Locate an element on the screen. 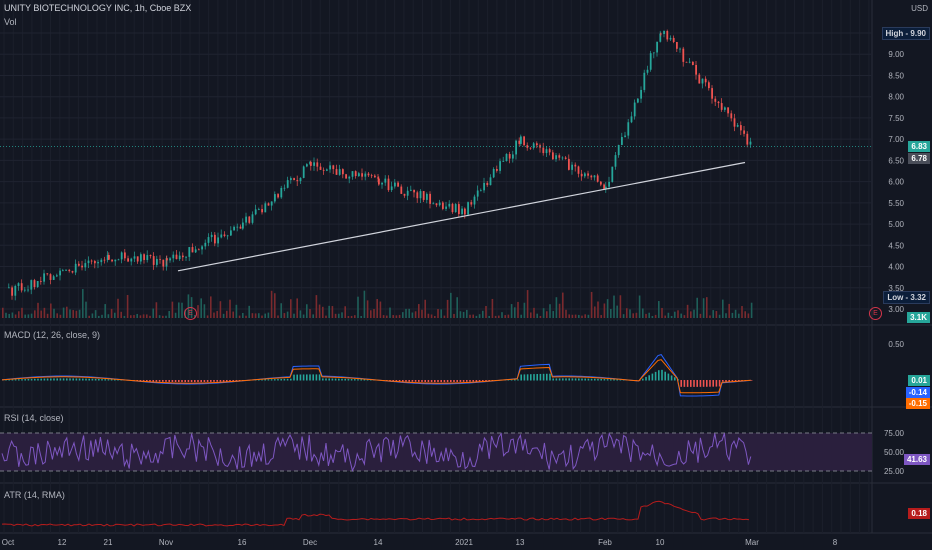 The height and width of the screenshot is (550, 932). time-tick-label: 2021 is located at coordinates (464, 542).